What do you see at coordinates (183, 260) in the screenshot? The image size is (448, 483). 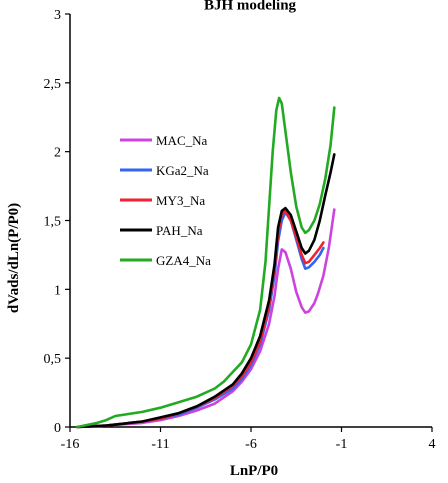 I see `legend-label: GZA4_Na` at bounding box center [183, 260].